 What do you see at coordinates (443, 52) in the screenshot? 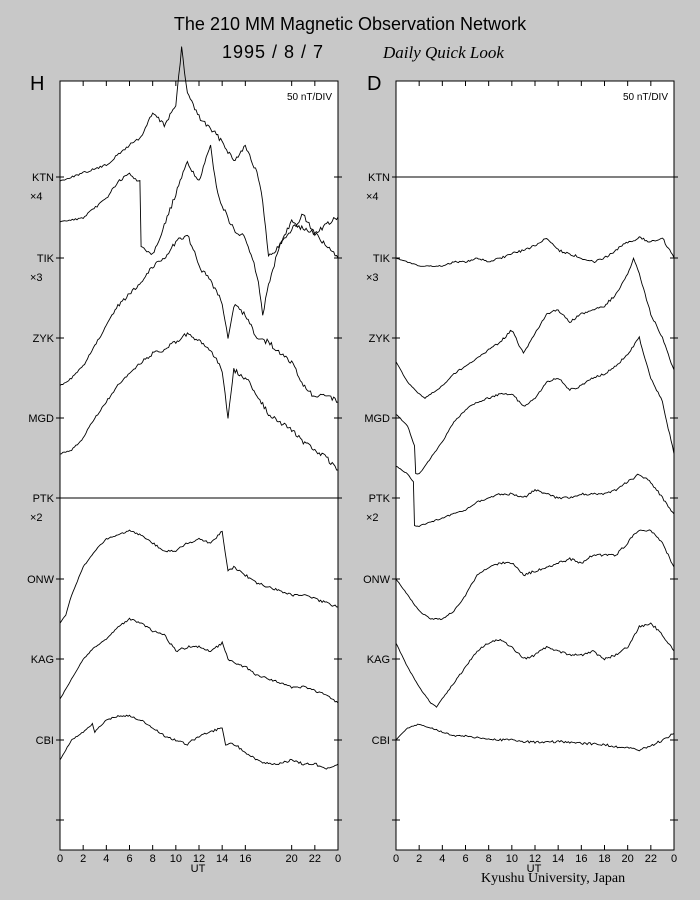
I see `quick-look-subtitle: Daily Quick Look` at bounding box center [443, 52].